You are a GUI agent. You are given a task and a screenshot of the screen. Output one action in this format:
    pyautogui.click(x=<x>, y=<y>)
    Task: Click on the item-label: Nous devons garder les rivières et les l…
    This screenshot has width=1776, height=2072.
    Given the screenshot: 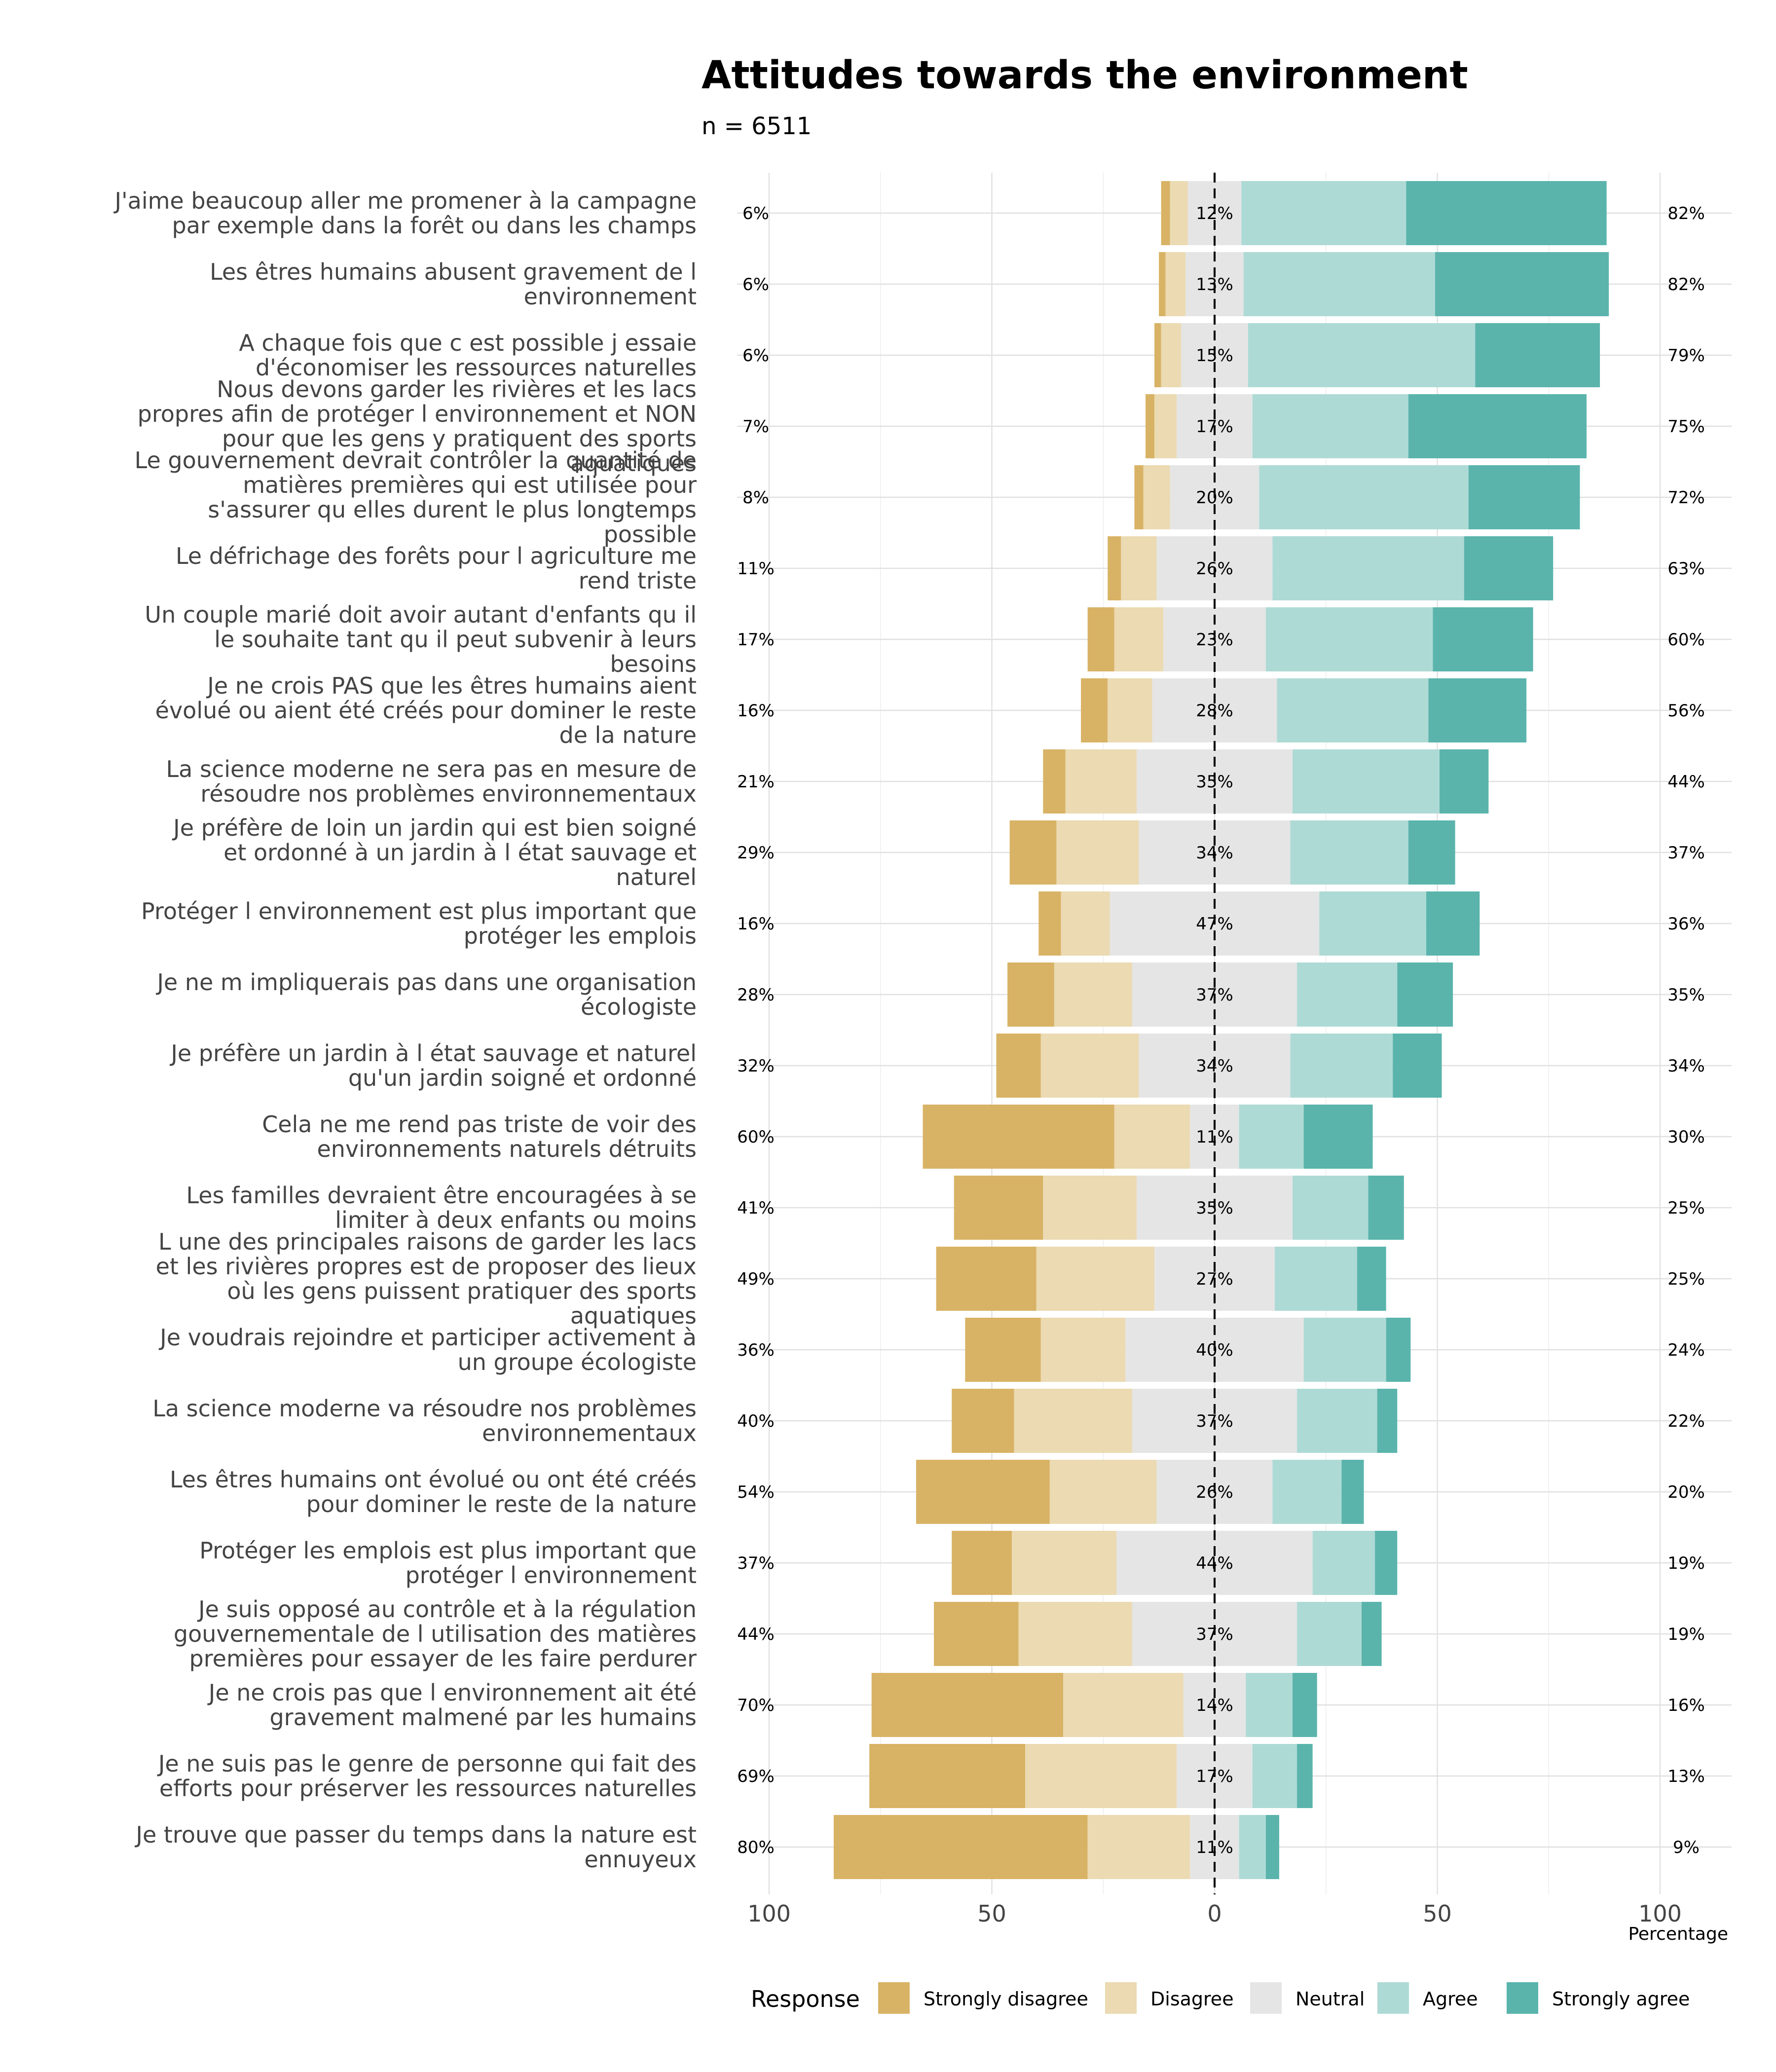 What is the action you would take?
    pyautogui.click(x=418, y=427)
    